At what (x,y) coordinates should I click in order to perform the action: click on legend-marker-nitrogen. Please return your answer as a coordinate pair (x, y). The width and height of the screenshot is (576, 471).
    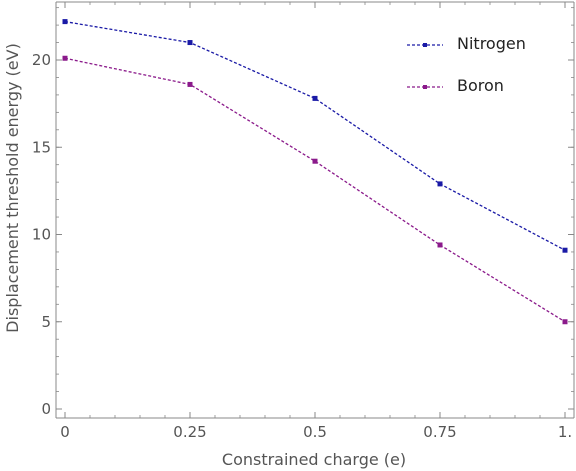
    Looking at the image, I should click on (425, 45).